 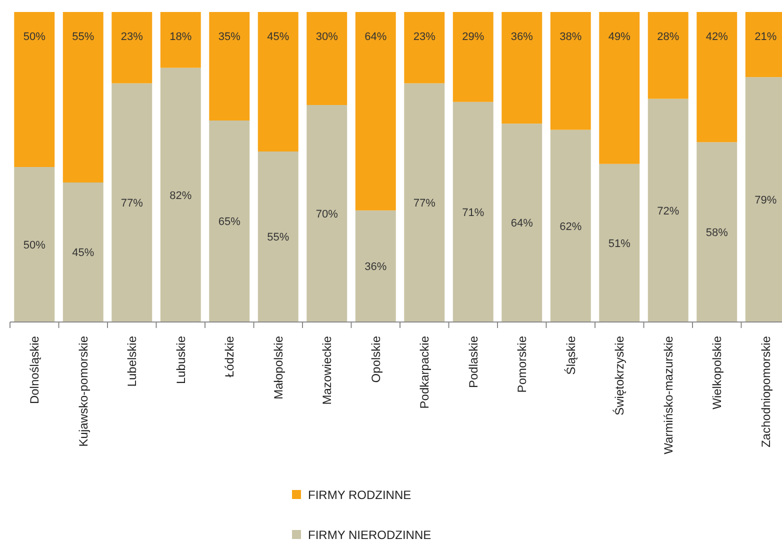 I want to click on data-label: 70%, so click(x=327, y=214).